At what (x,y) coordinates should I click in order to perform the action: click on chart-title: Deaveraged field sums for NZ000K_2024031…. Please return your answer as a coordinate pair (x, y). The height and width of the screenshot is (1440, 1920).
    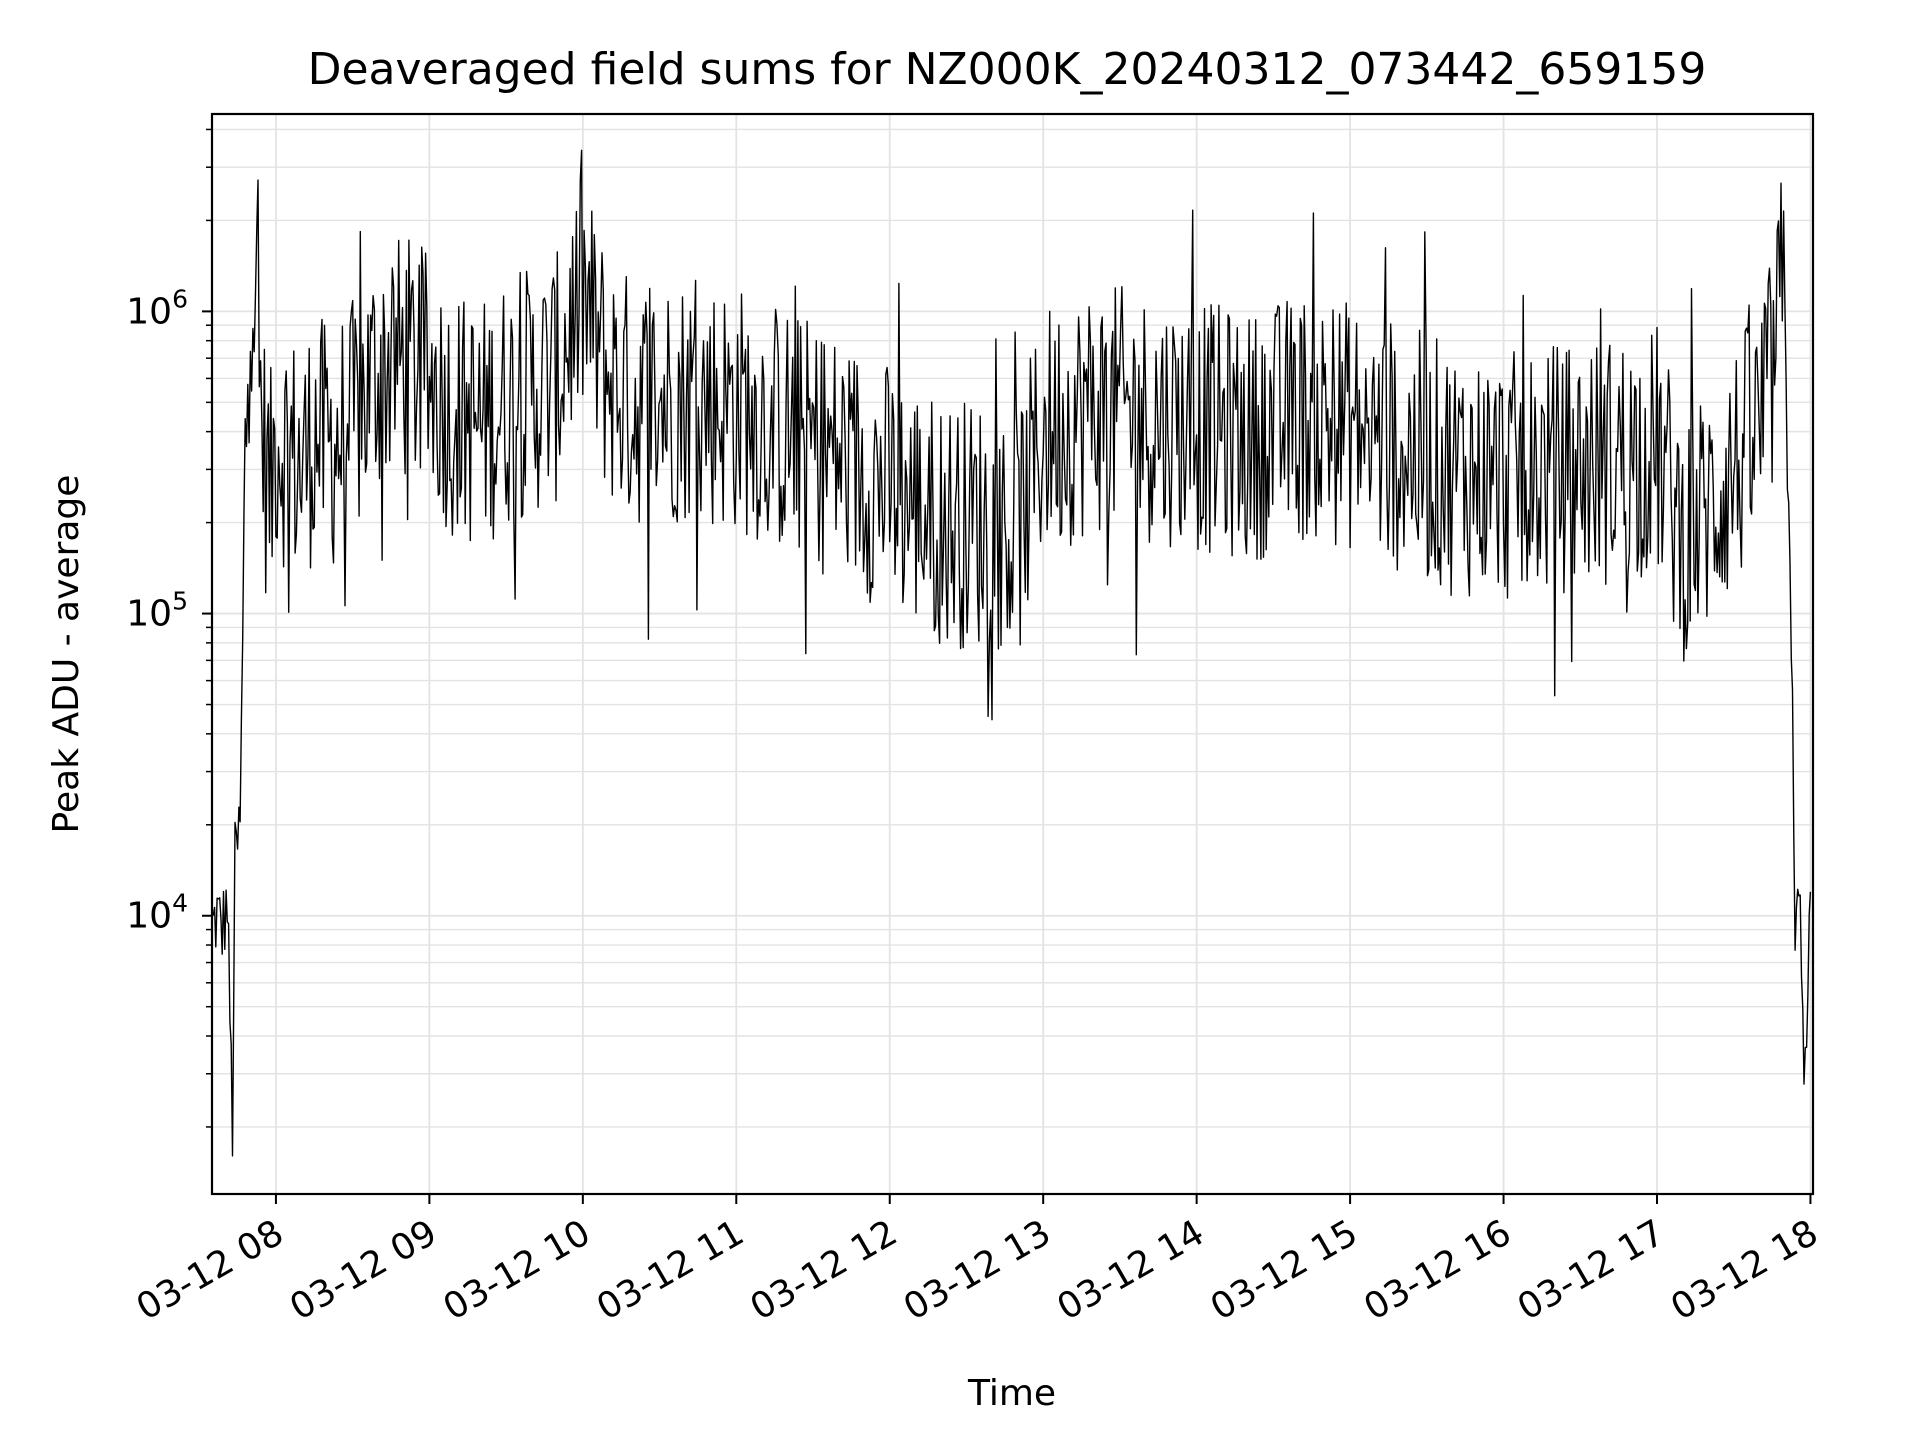
    Looking at the image, I should click on (1007, 69).